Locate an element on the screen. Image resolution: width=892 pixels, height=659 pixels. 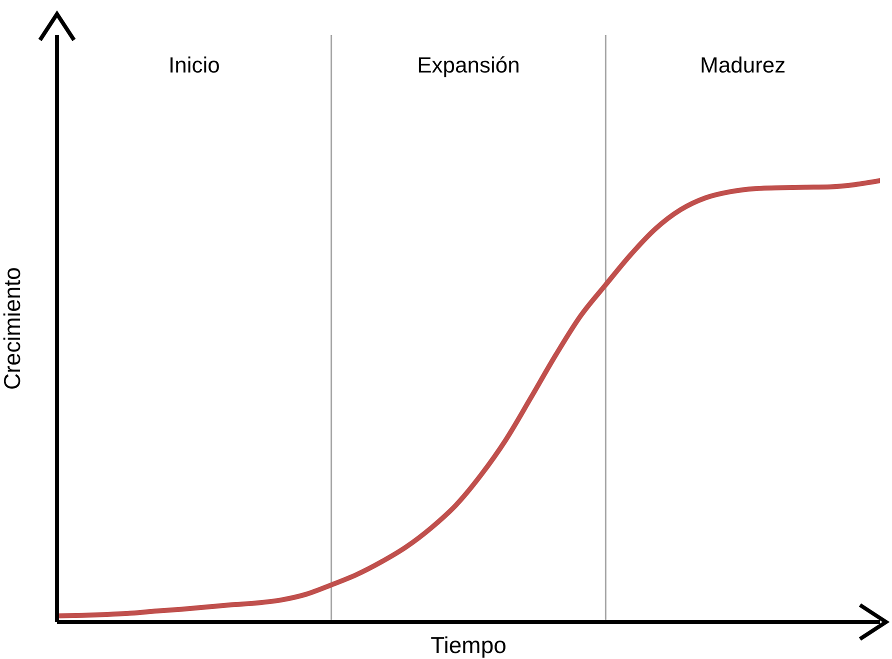
y-axis-title: Crecimiento is located at coordinates (13, 328).